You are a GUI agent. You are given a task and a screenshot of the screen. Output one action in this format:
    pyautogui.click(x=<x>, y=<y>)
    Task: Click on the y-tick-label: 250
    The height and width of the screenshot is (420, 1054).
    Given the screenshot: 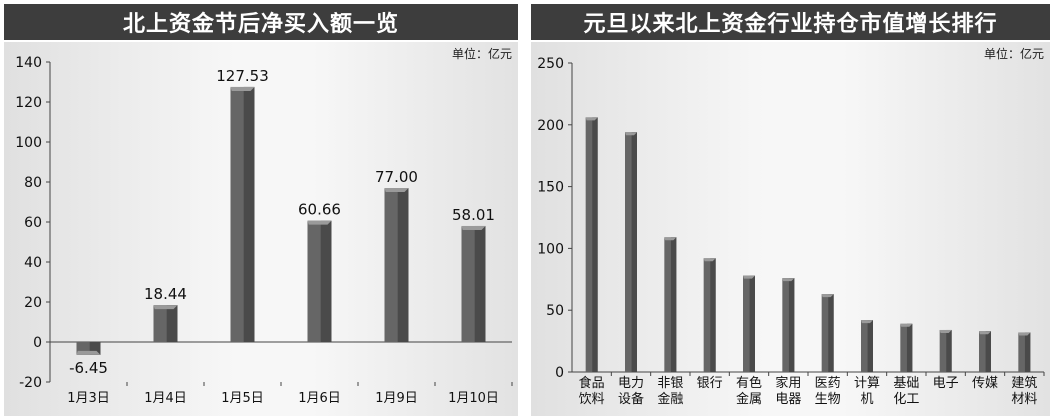 What is the action you would take?
    pyautogui.click(x=550, y=64)
    